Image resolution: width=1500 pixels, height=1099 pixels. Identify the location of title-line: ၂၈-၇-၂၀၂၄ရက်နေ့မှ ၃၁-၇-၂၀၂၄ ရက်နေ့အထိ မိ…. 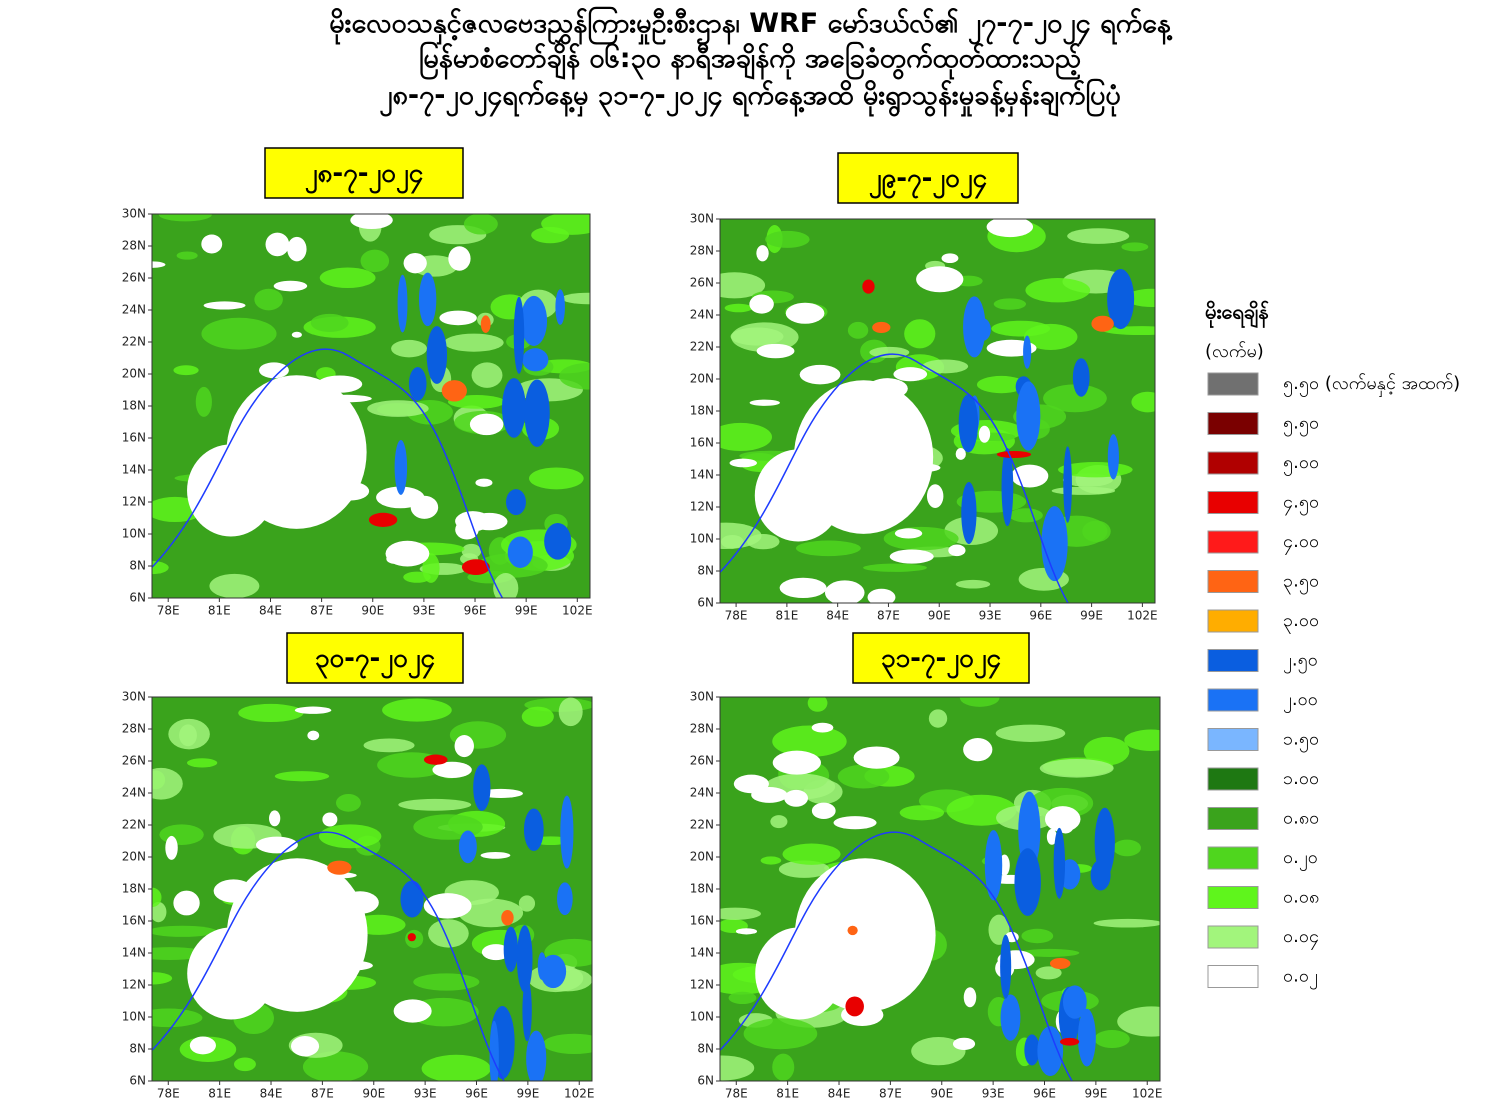
(750, 97).